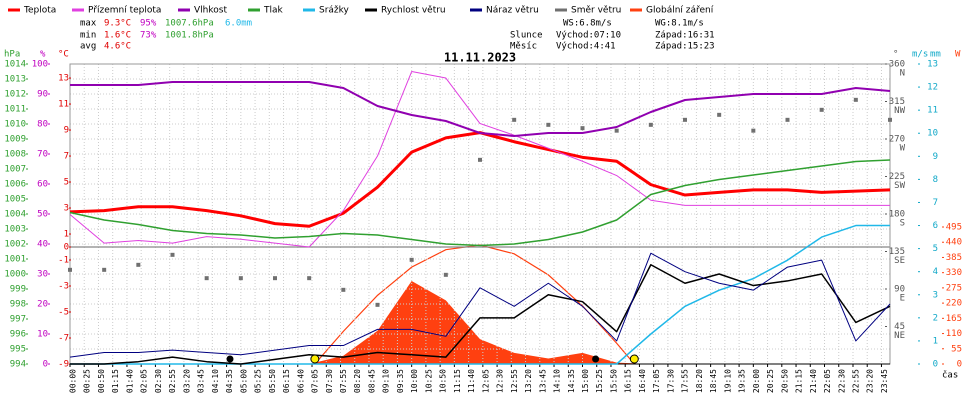 The height and width of the screenshot is (400, 966). Describe the element at coordinates (628, 381) in the screenshot. I see `x-tick-label: 16:15` at that location.